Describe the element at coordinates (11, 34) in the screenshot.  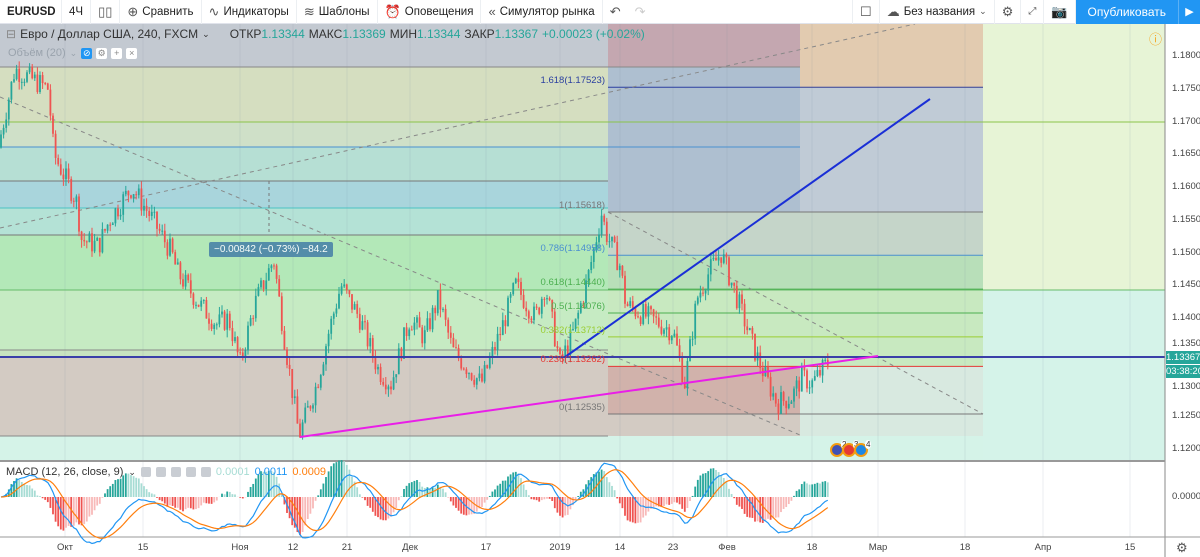
I see `collapse-icon: ⊟` at that location.